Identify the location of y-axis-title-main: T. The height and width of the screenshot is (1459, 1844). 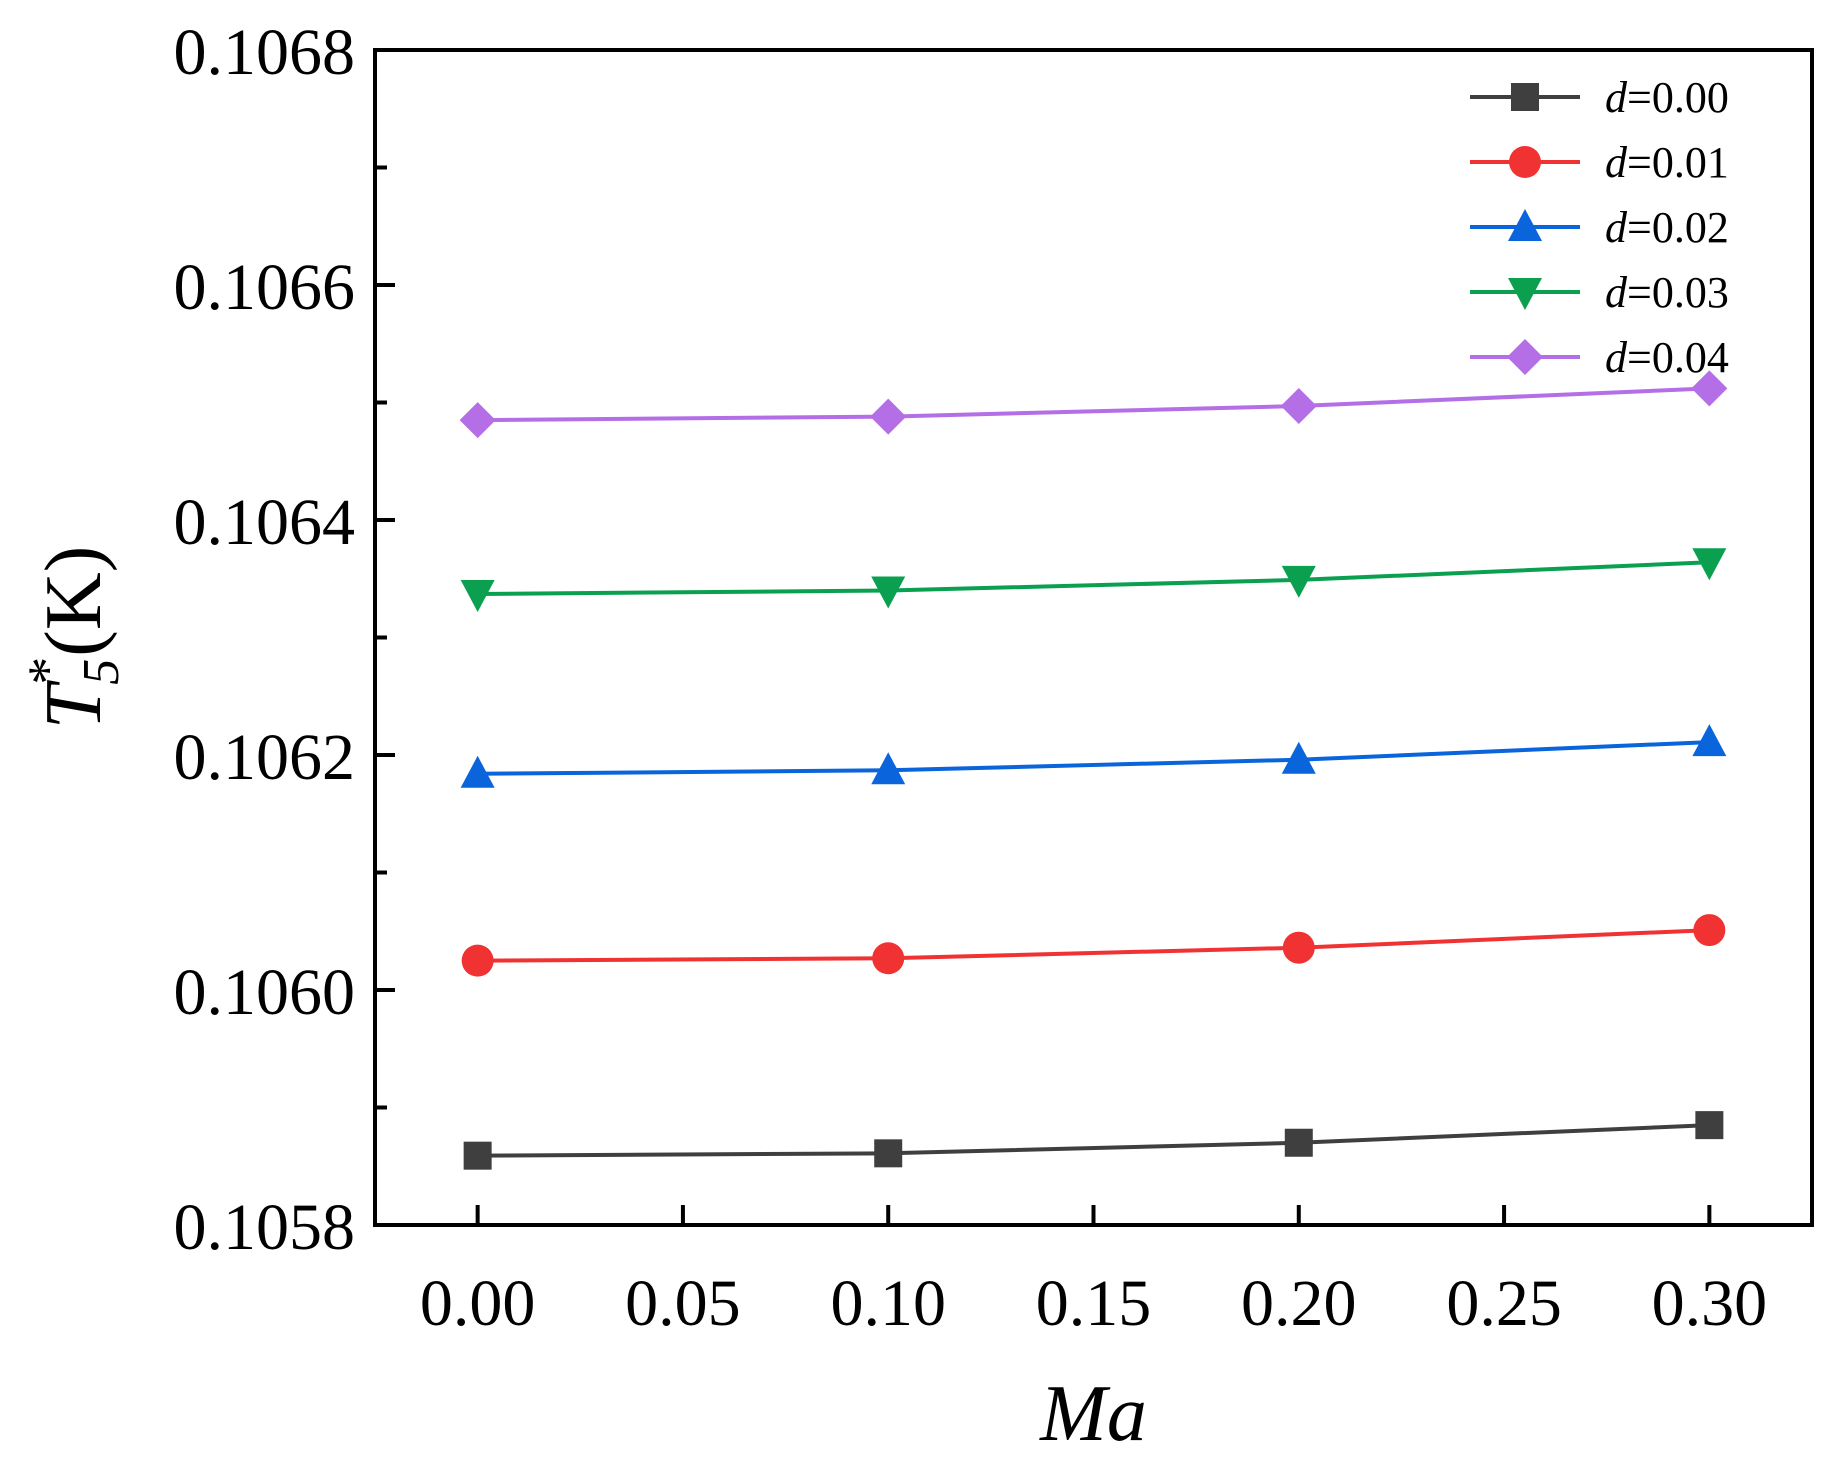
(74, 704).